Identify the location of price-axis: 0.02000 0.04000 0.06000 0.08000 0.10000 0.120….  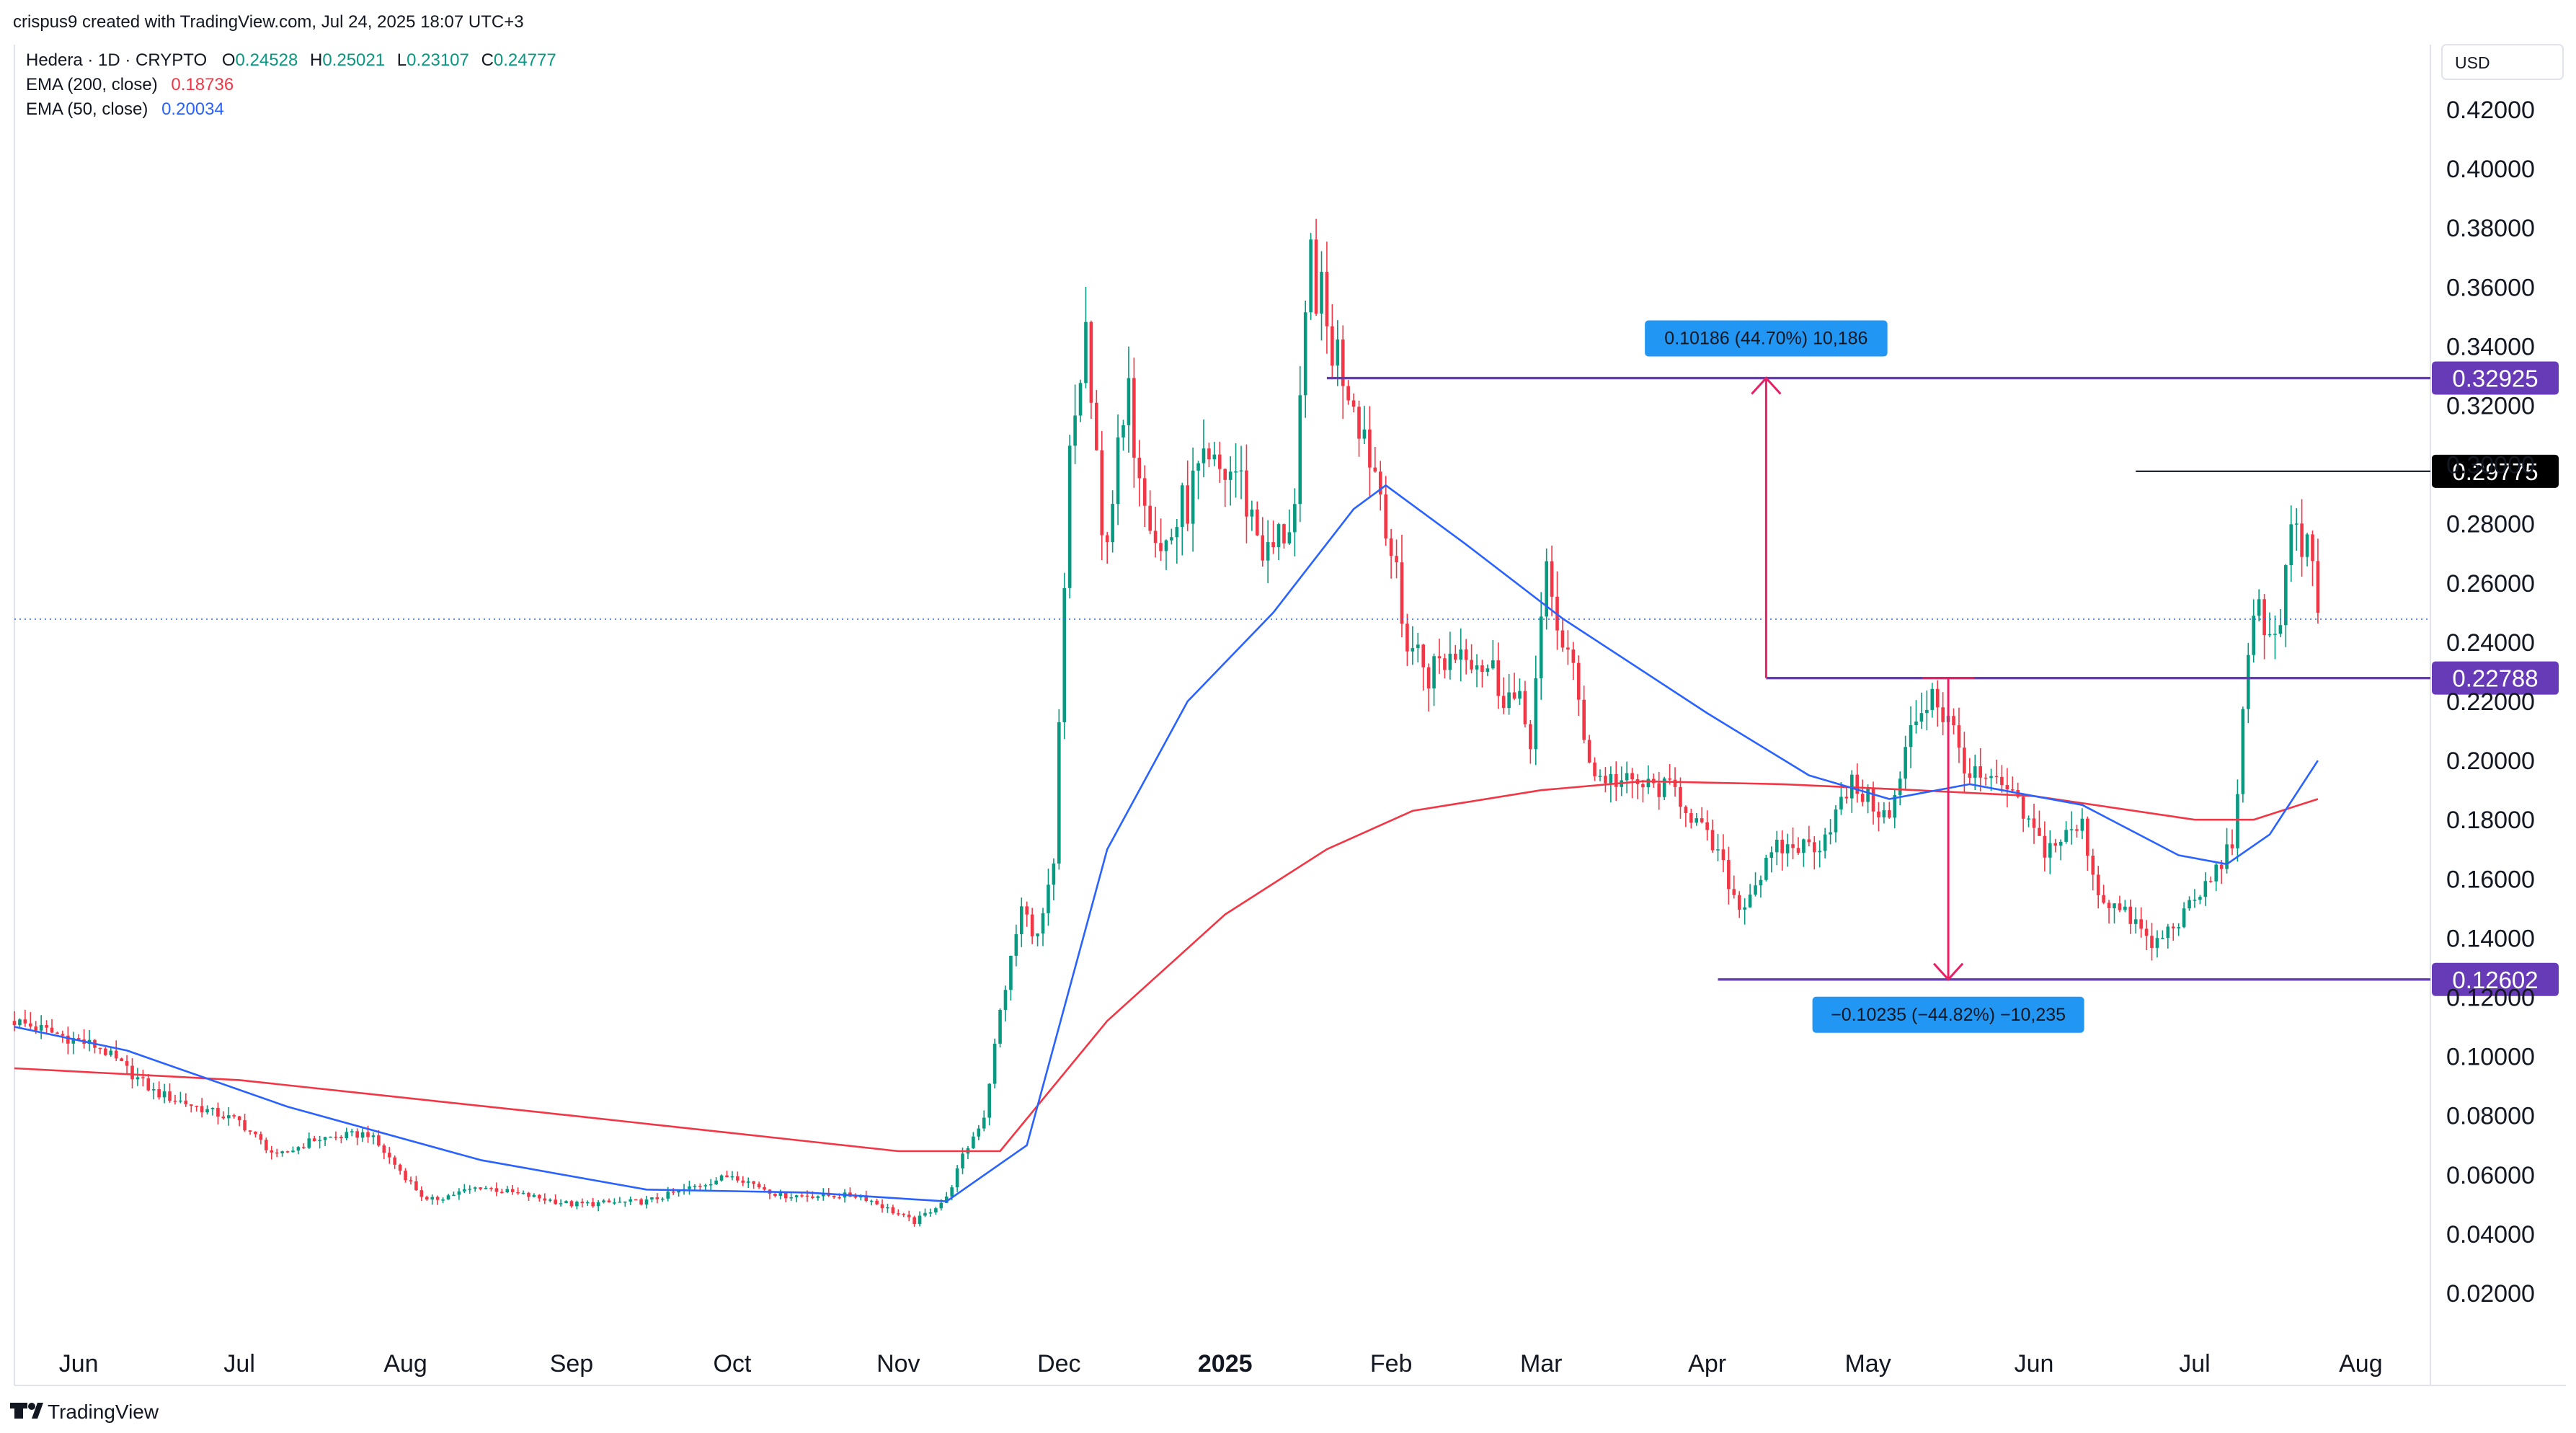
(2490, 702).